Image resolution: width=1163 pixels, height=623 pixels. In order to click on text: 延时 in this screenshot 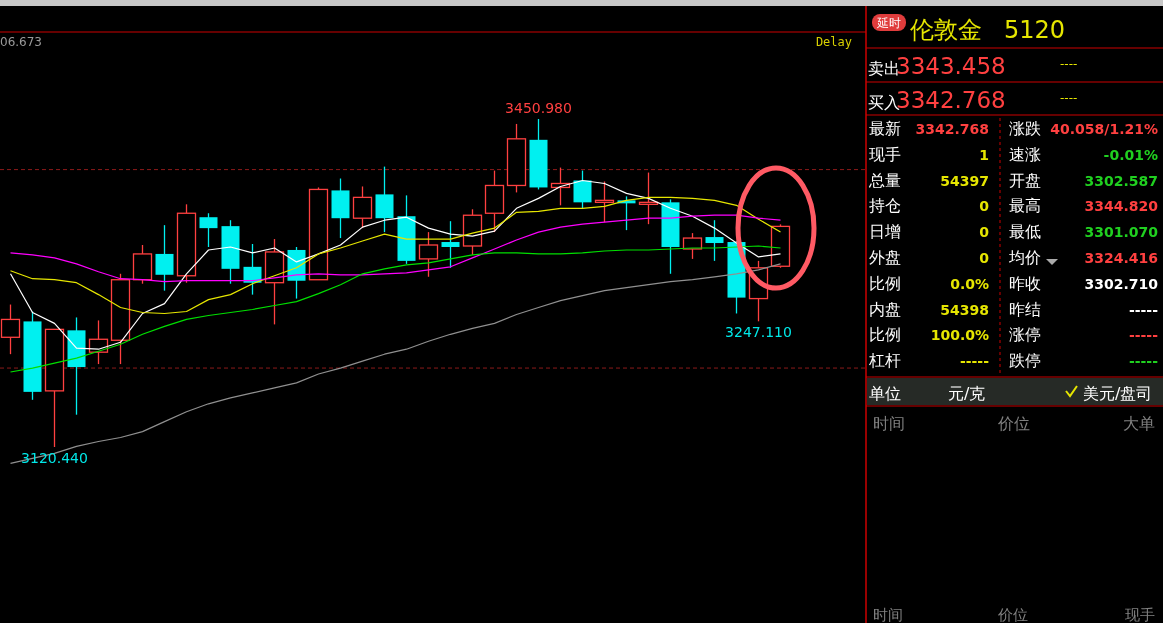, I will do `click(888, 23)`.